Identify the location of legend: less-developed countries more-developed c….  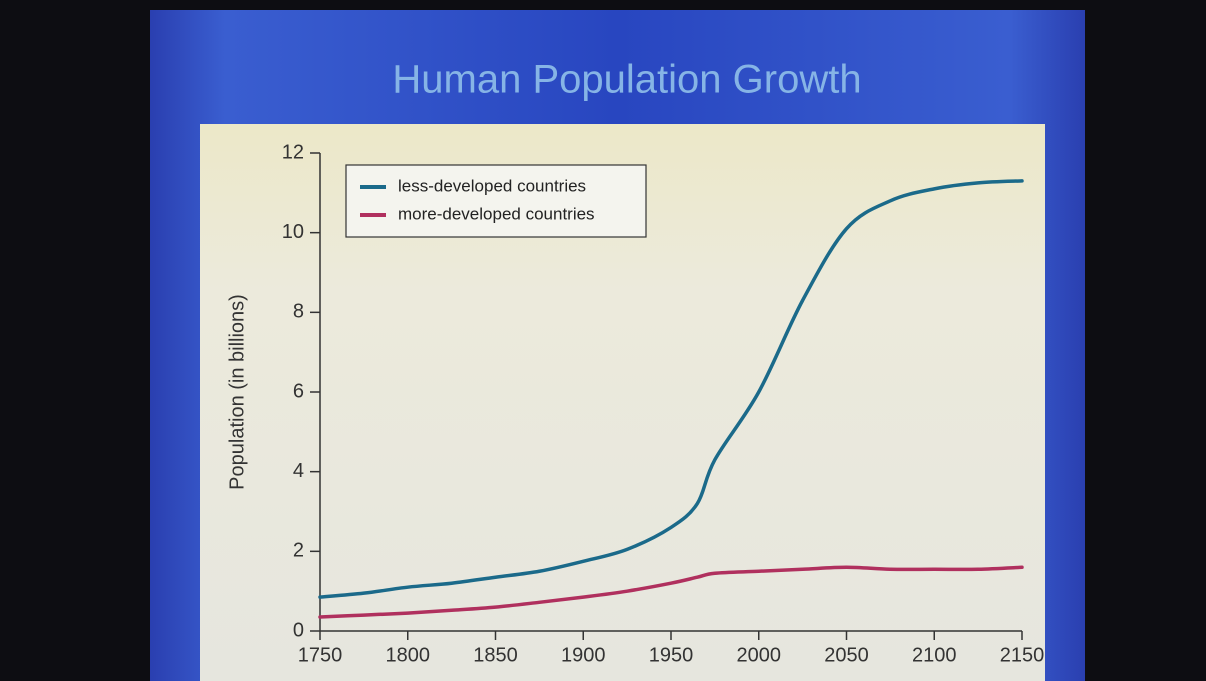
(496, 201).